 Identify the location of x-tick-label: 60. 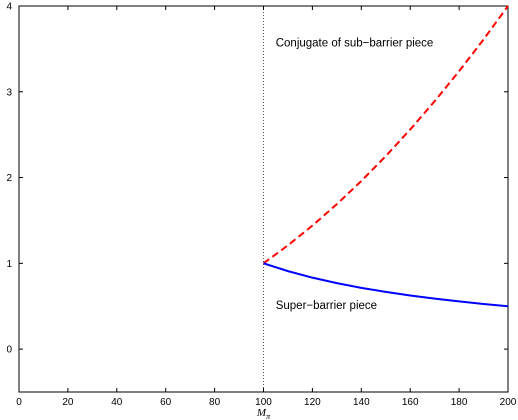
(166, 402).